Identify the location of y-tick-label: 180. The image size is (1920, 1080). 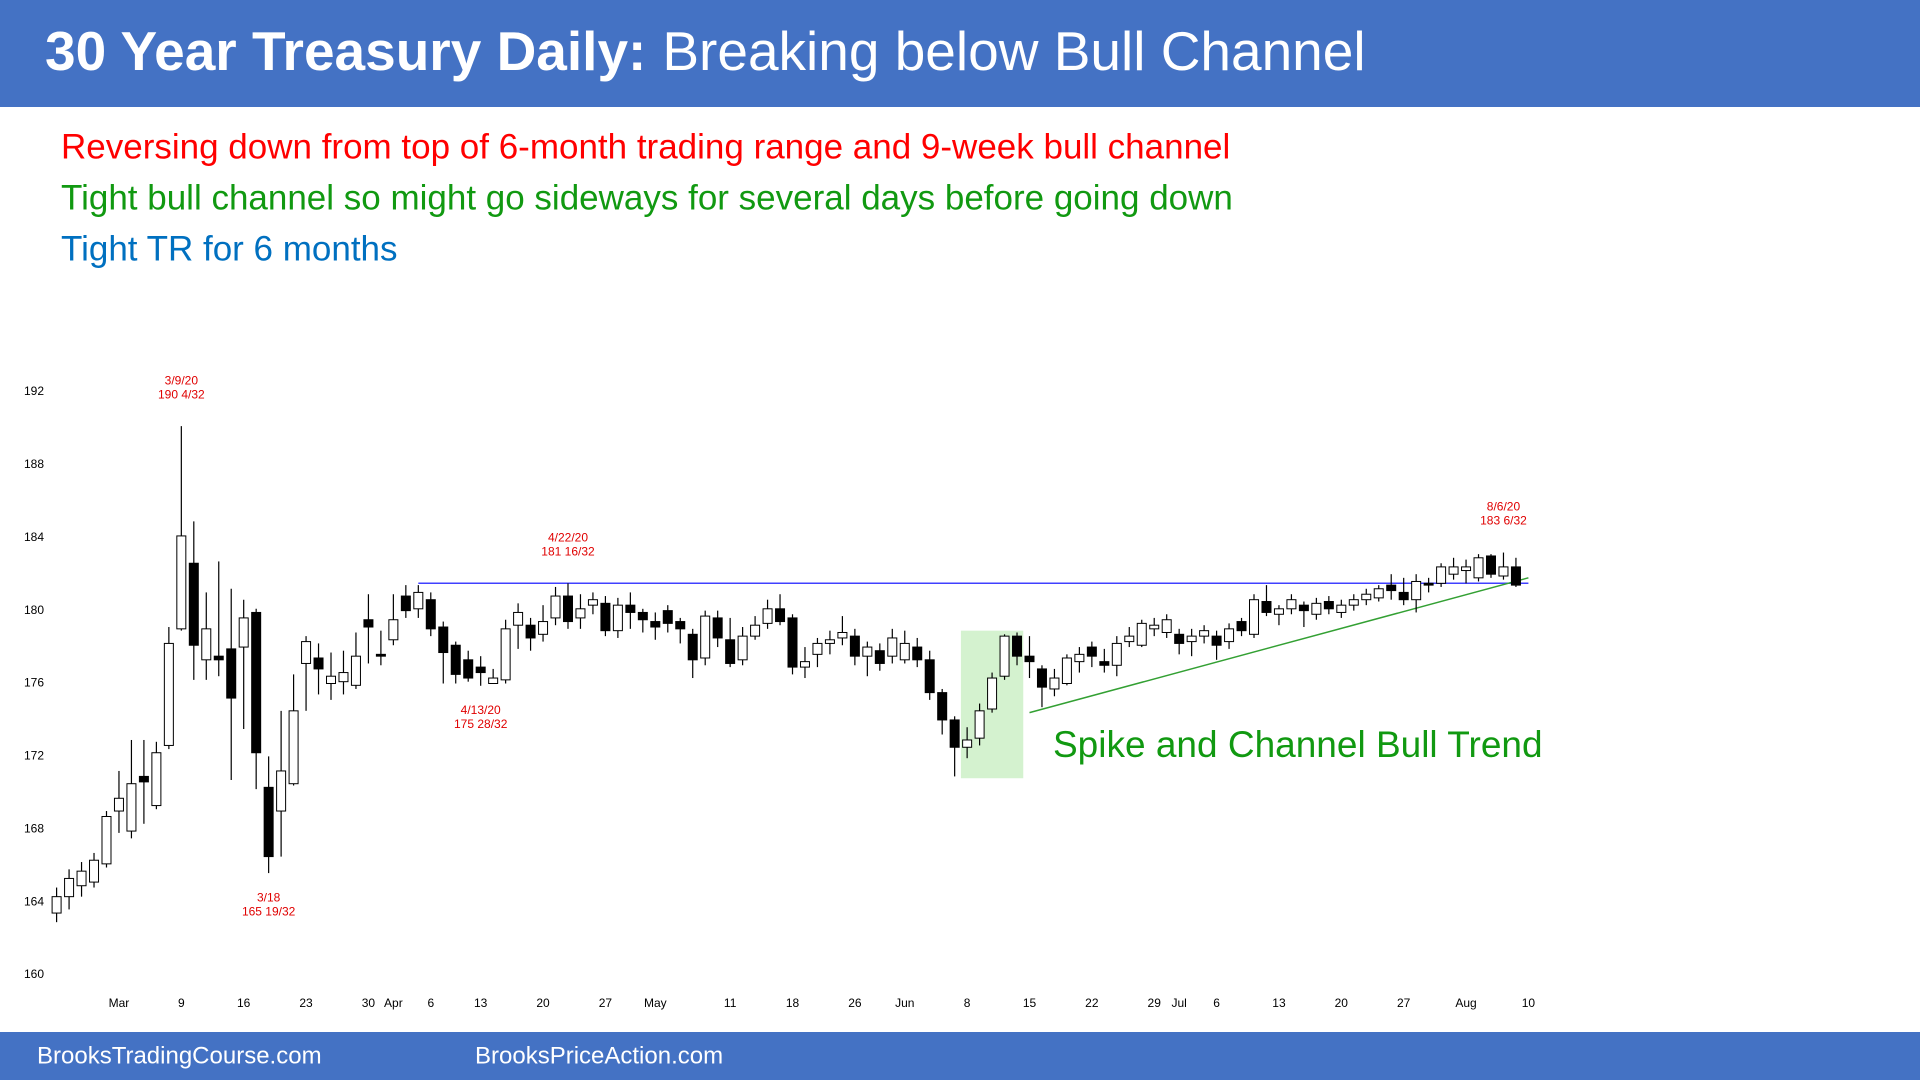
(34, 610).